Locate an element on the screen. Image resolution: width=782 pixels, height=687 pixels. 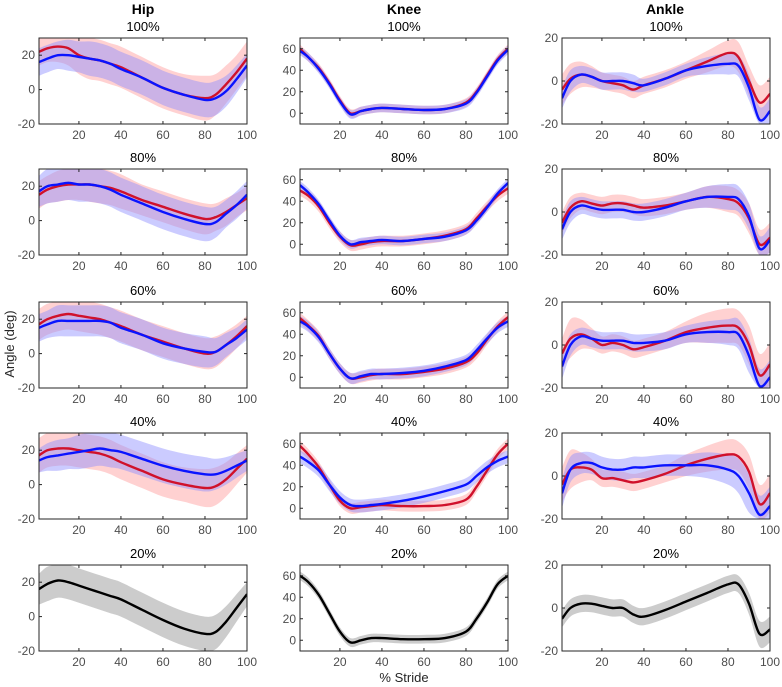
panel-hip-60: 60% 20 40 60 80 100 -20 0 20 is located at coordinates (138, 344).